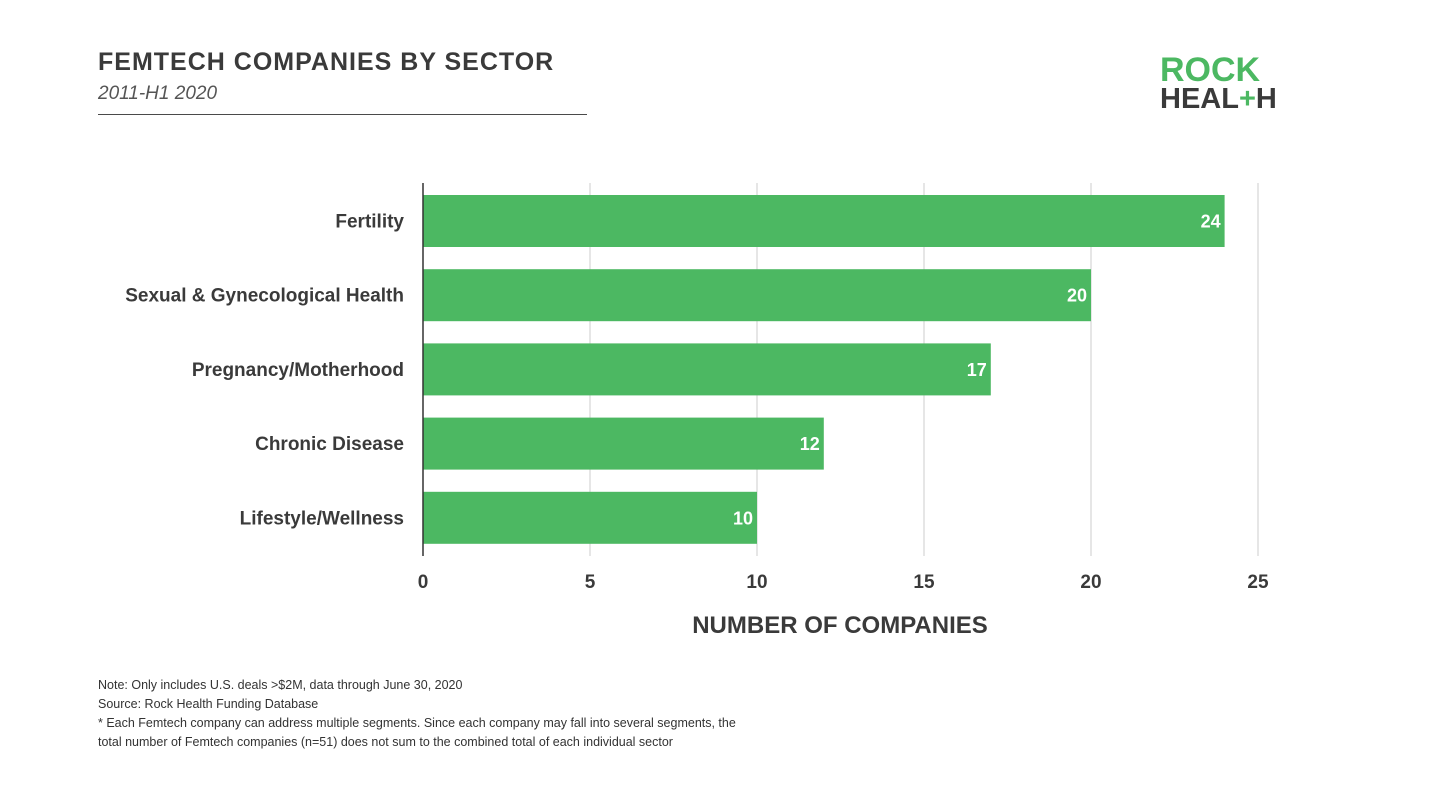  What do you see at coordinates (298, 370) in the screenshot?
I see `category-label-2: Pregnancy/Motherhood` at bounding box center [298, 370].